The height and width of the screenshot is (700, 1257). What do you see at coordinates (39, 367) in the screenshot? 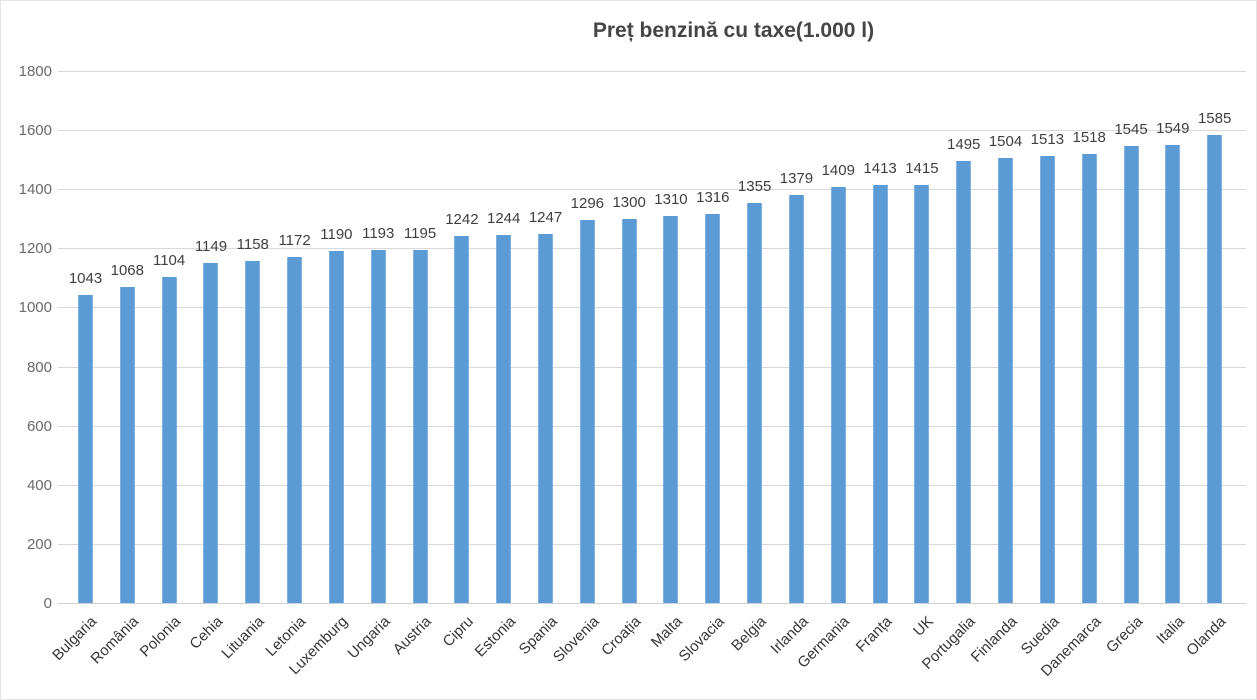
I see `y-tick-label: 800` at bounding box center [39, 367].